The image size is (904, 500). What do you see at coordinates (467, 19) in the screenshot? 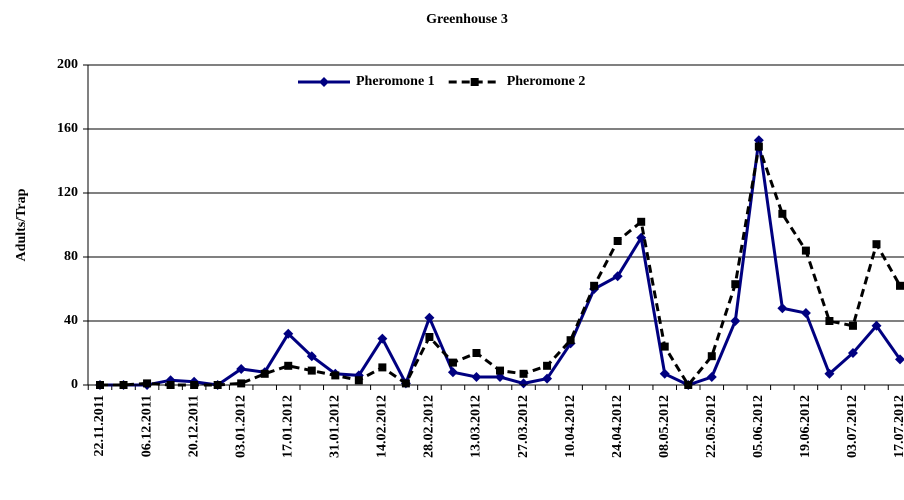
I see `chart-title: Greenhouse 3` at bounding box center [467, 19].